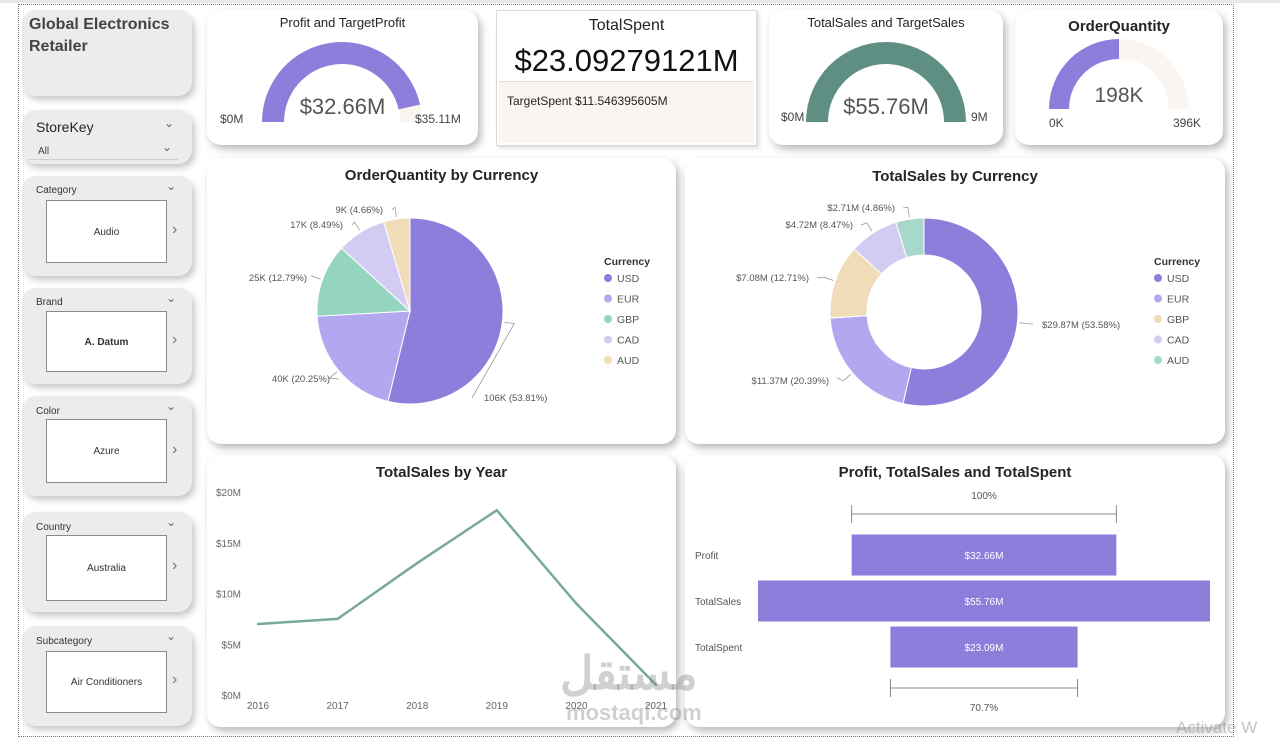 The image size is (1280, 740). I want to click on storekey-label: StoreKey, so click(65, 127).